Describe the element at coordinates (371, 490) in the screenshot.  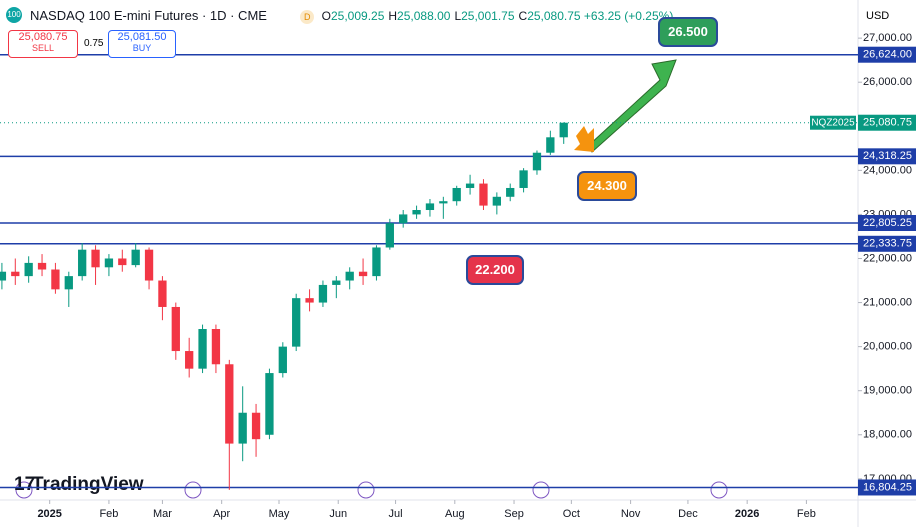
I see `event-icons` at that location.